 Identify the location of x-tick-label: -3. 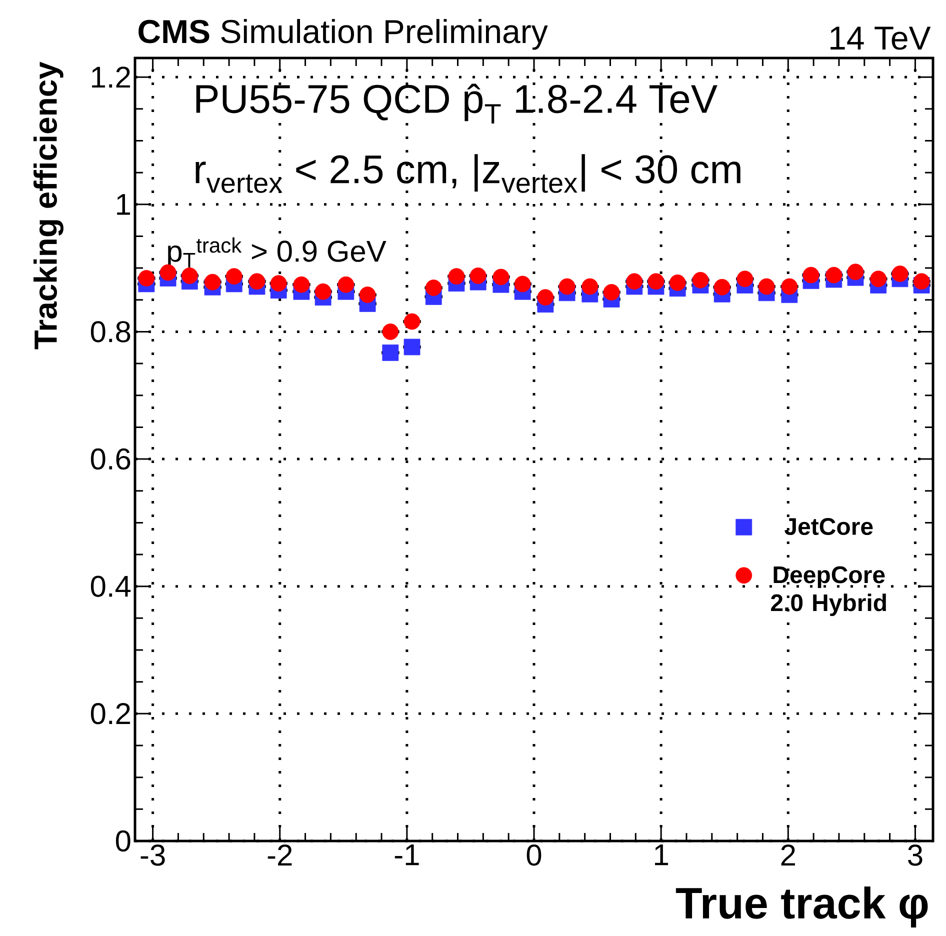
(152, 855).